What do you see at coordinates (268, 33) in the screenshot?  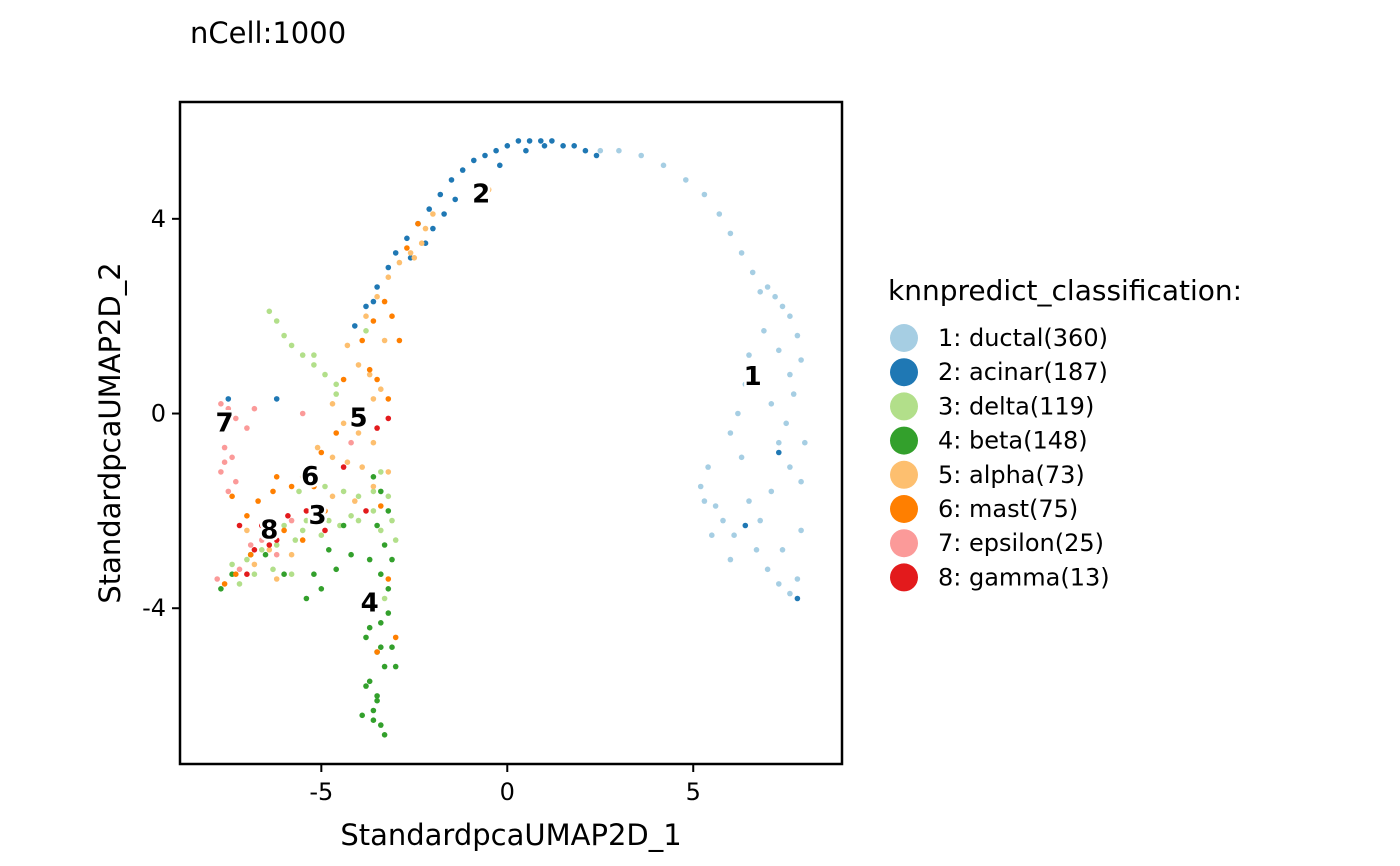 I see `chart-title: nCell:1000` at bounding box center [268, 33].